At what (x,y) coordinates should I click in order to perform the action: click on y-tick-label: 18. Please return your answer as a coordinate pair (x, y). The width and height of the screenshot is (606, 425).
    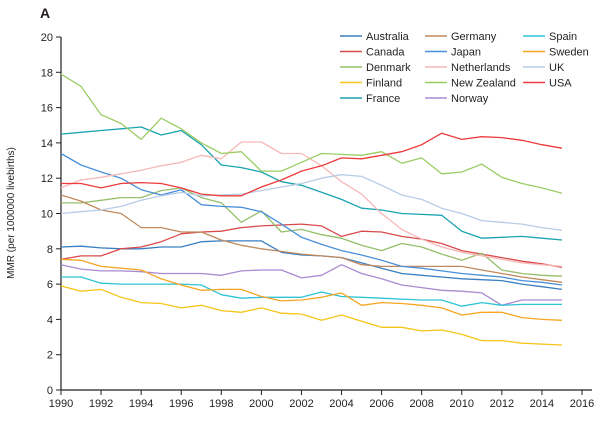
    Looking at the image, I should click on (47, 73).